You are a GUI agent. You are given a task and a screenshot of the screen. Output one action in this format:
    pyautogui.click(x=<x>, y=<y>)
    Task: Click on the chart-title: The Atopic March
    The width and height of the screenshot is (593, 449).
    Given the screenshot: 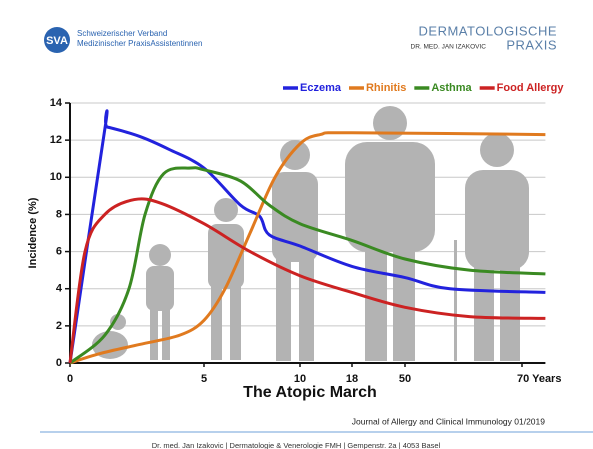 What is the action you would take?
    pyautogui.click(x=310, y=392)
    